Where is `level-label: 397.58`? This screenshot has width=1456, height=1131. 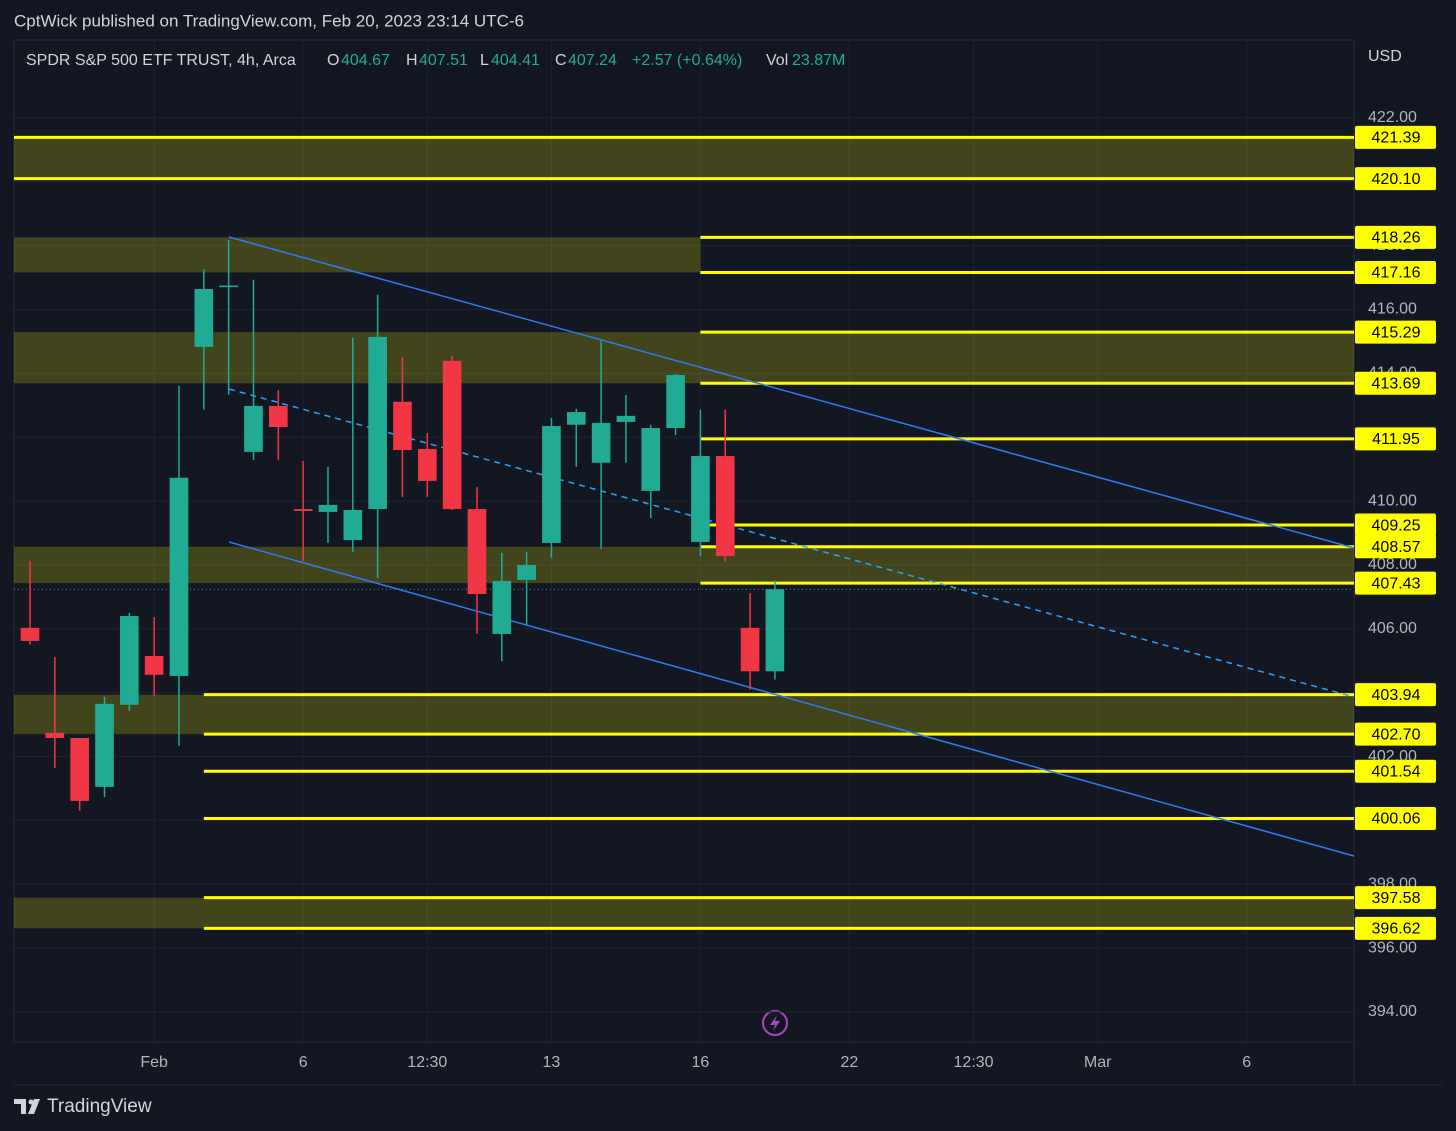
level-label: 397.58 is located at coordinates (1396, 898).